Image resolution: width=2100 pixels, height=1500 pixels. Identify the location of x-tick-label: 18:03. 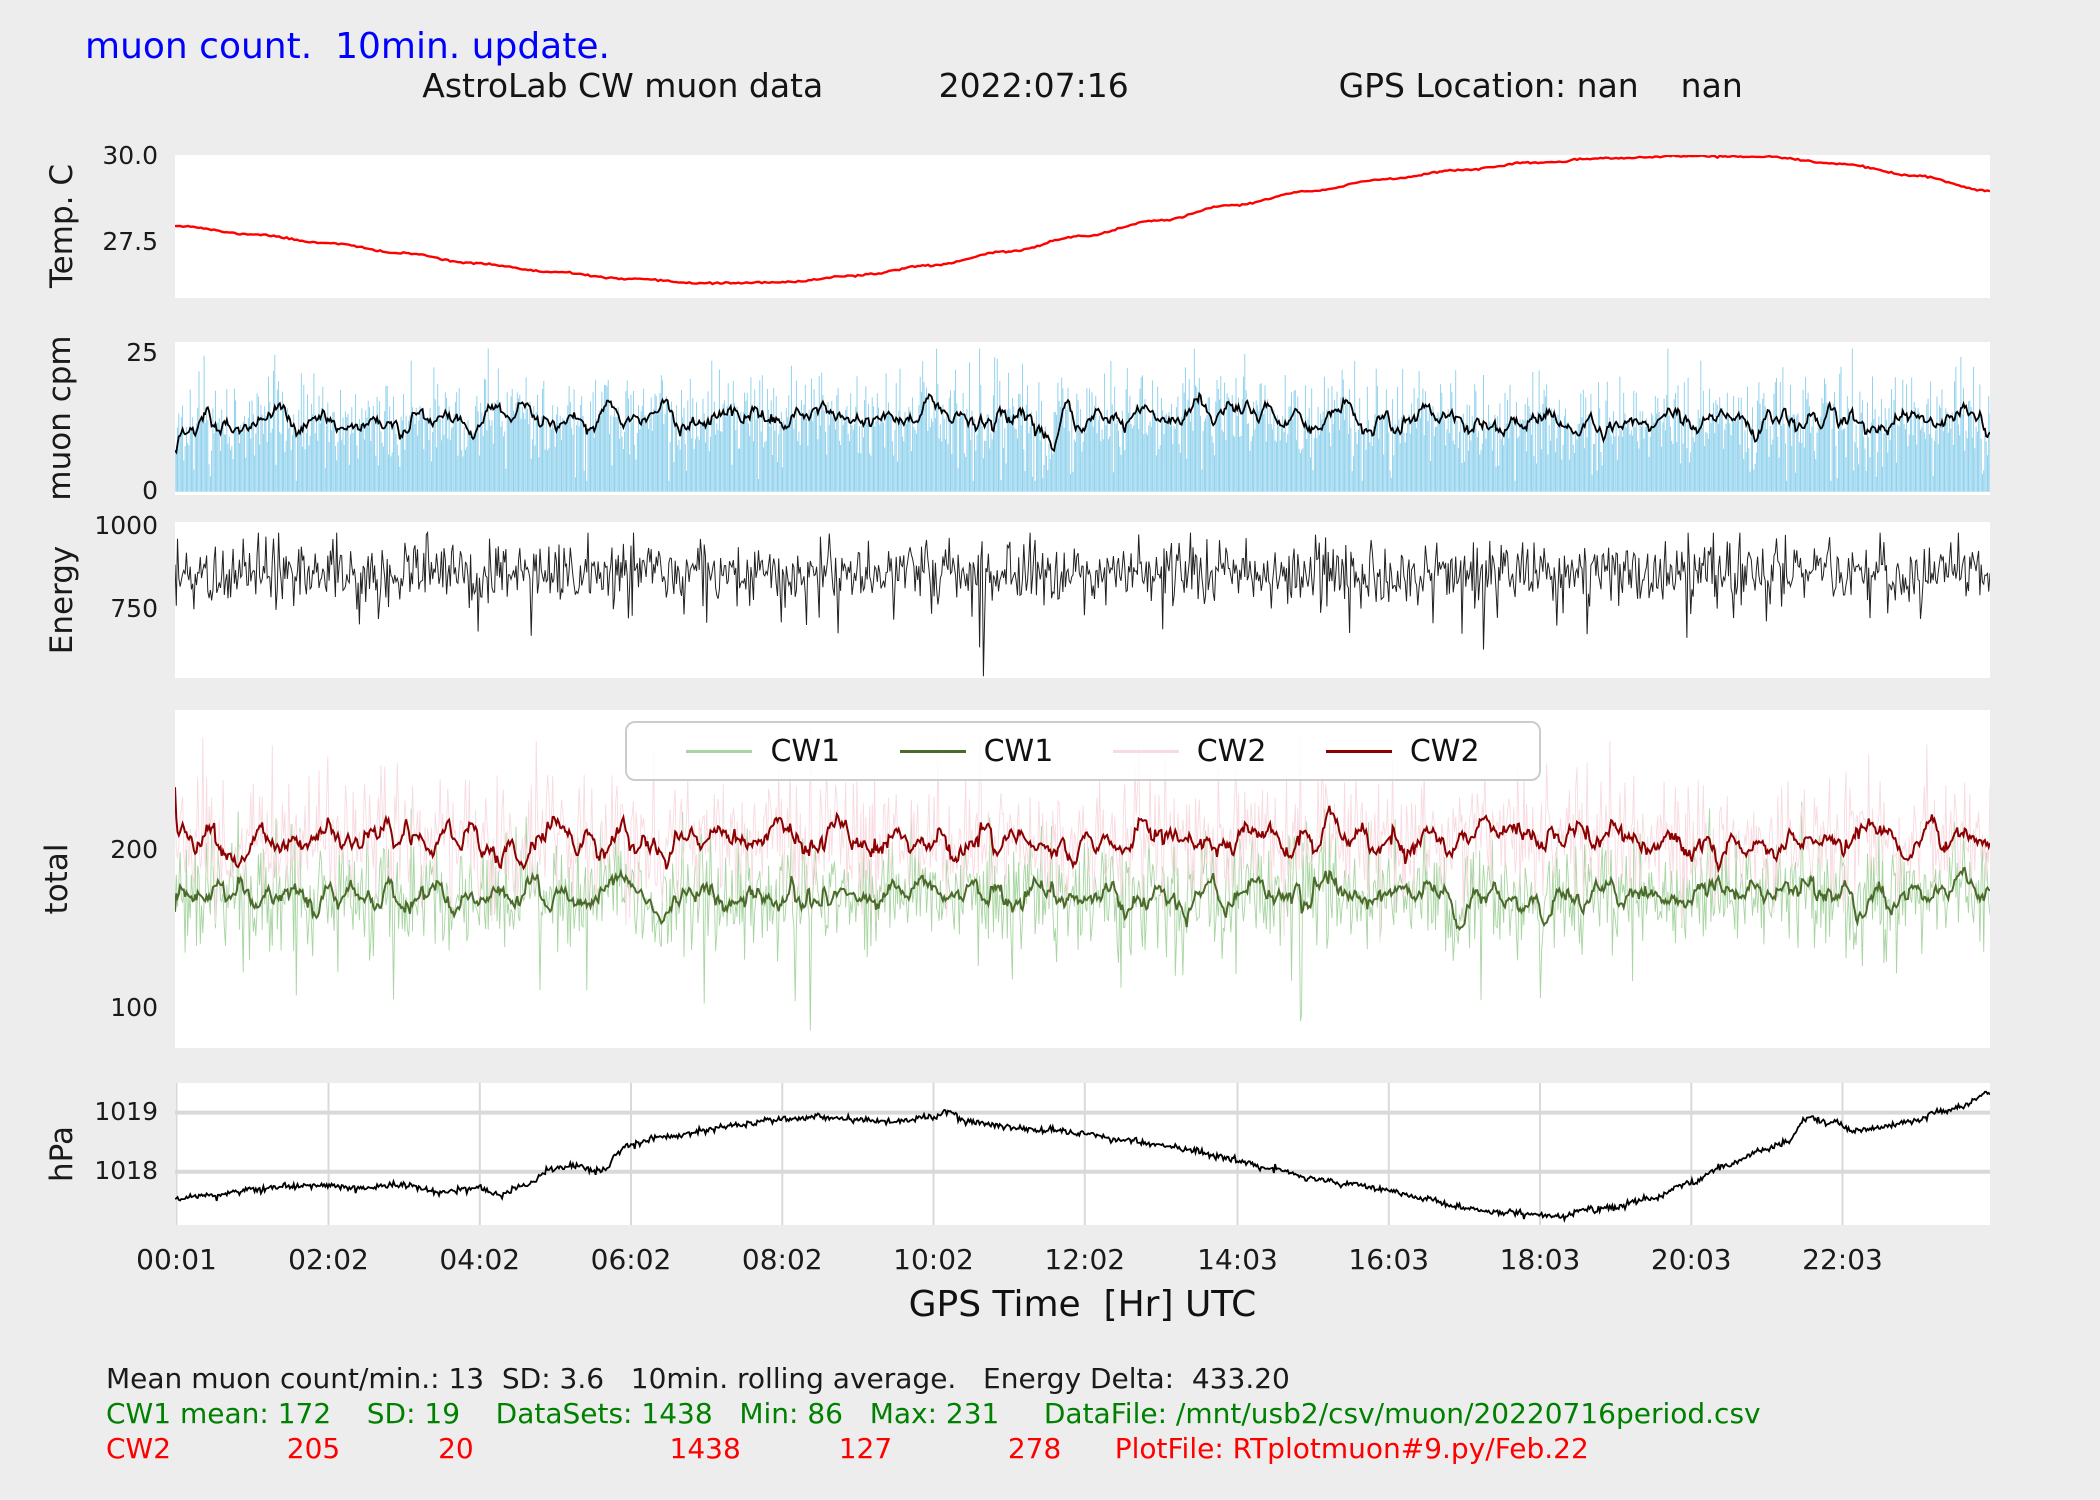
(1540, 1259).